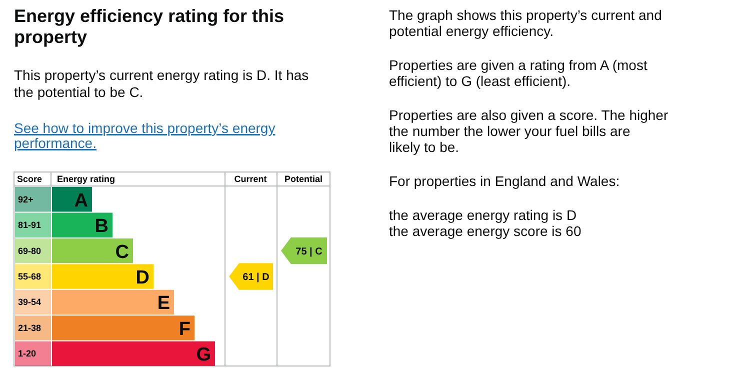  I want to click on text: Energy rating, so click(86, 179).